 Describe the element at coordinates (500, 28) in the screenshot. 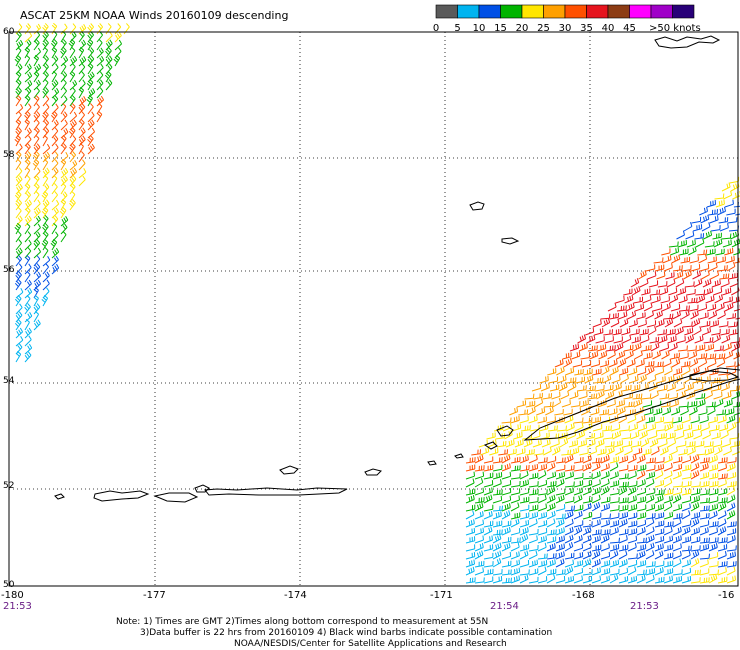

I see `legend-label: 15` at that location.